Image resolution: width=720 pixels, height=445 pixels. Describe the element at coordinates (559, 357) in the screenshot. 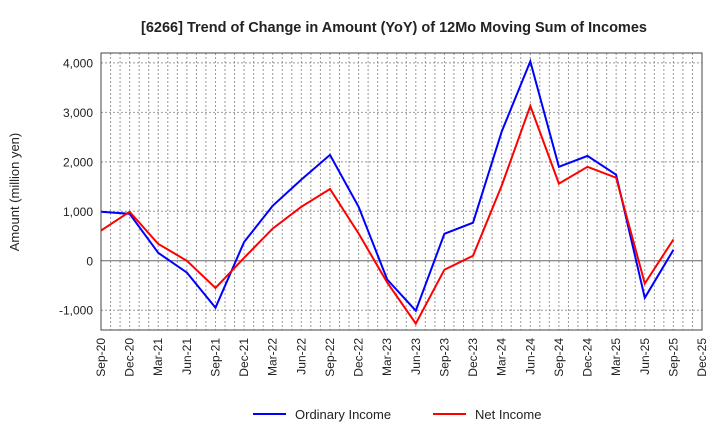

I see `x-tick-label: Sep-24` at that location.